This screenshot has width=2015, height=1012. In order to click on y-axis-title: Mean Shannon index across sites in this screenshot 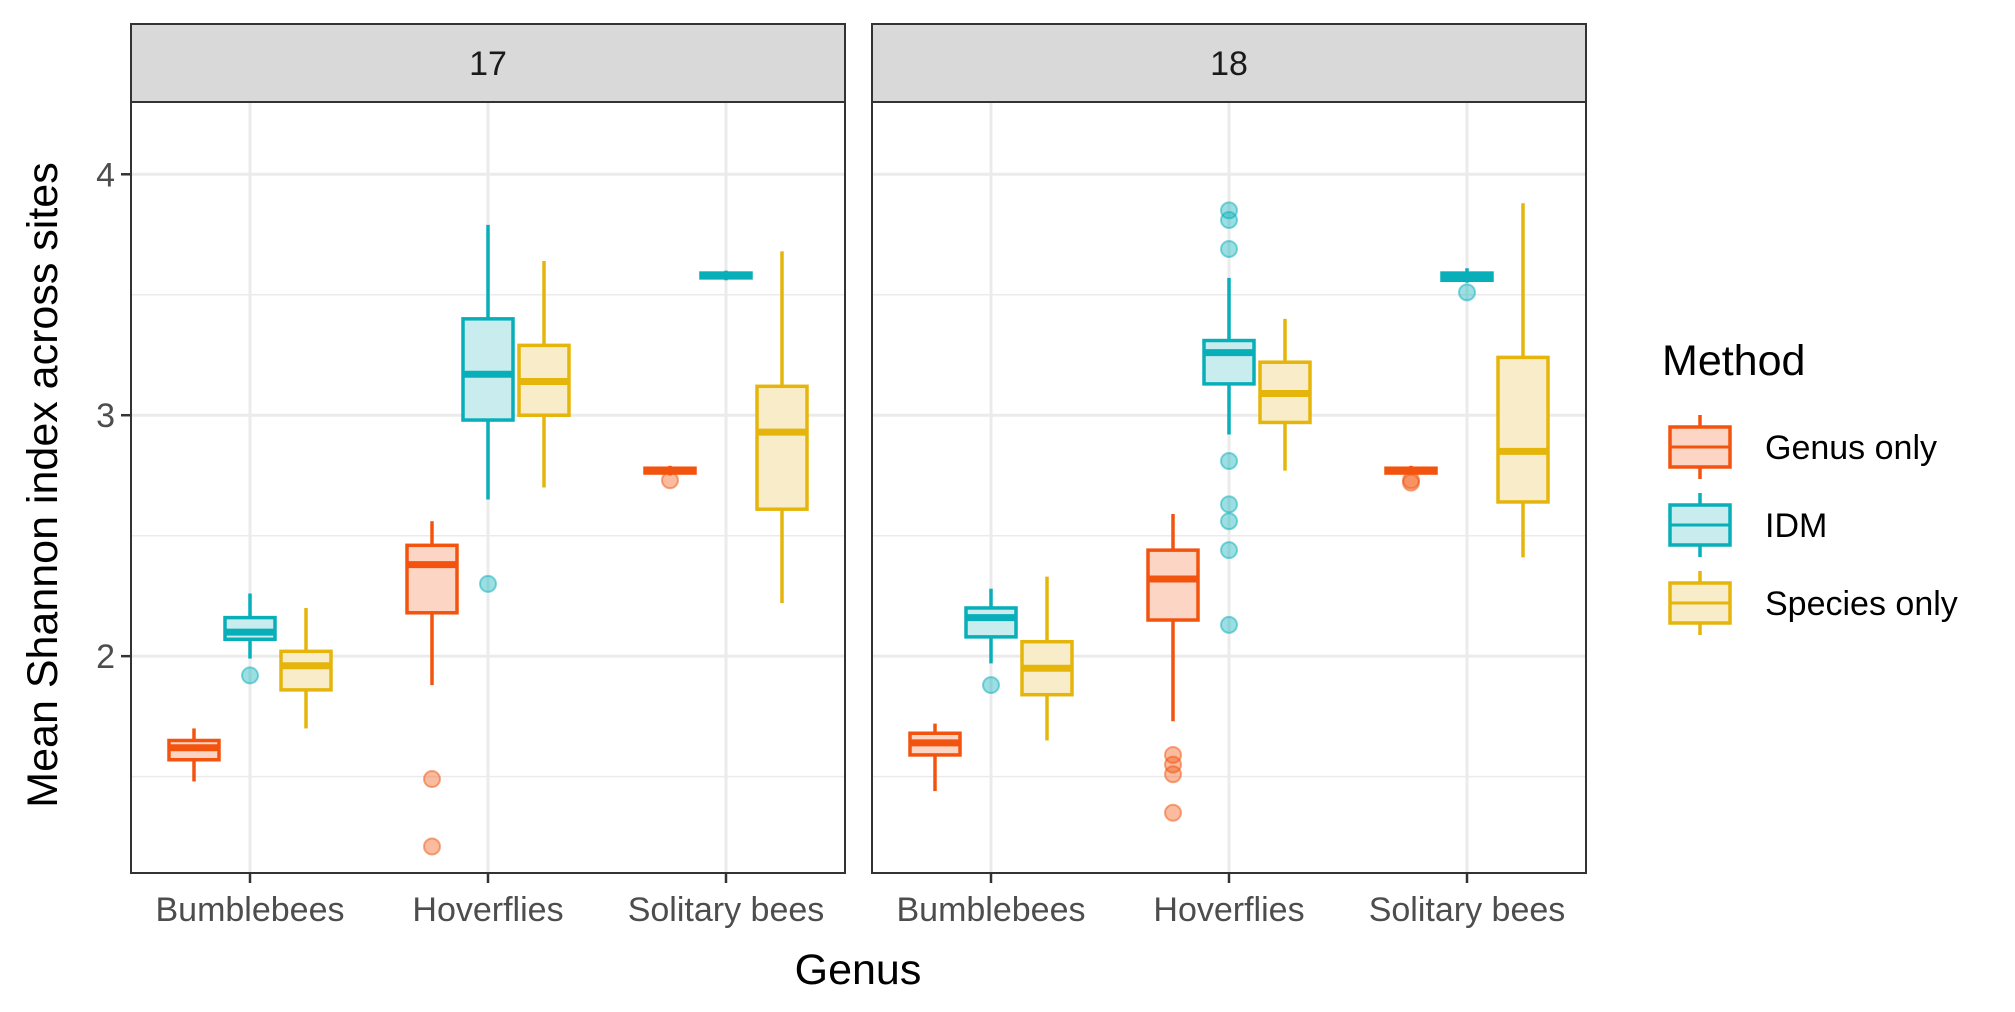, I will do `click(43, 484)`.